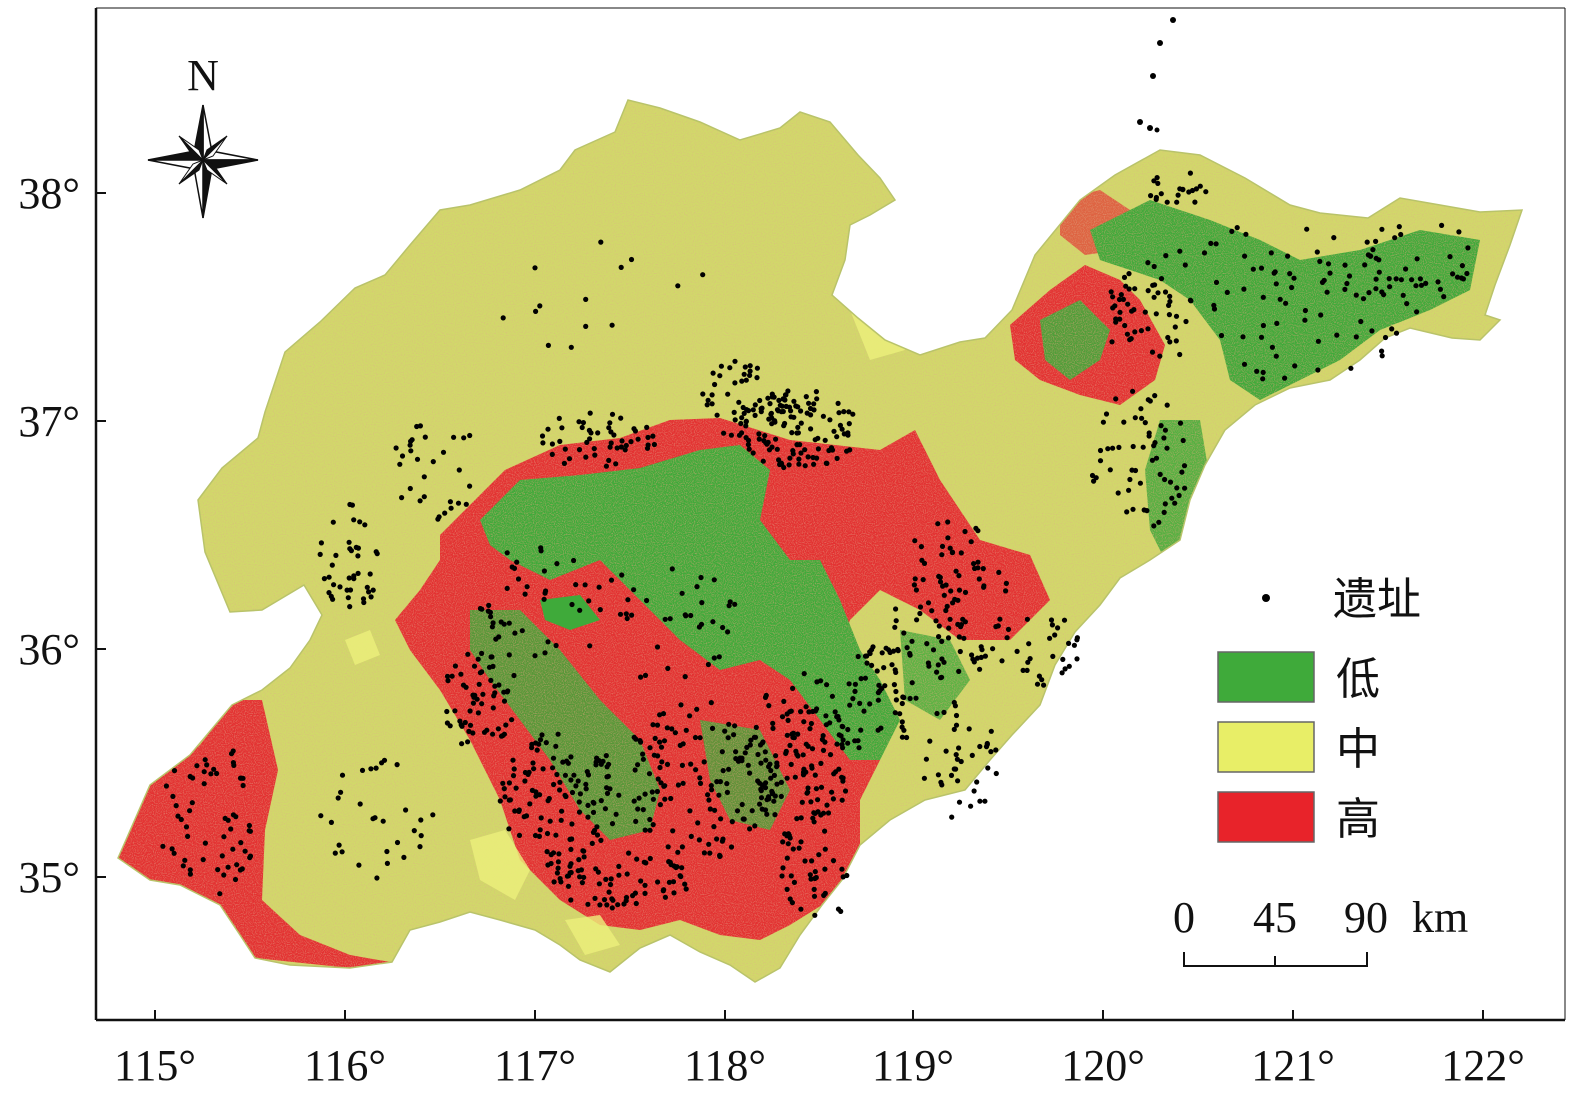 This screenshot has width=1575, height=1102. I want to click on scale-unit: km, so click(1440, 917).